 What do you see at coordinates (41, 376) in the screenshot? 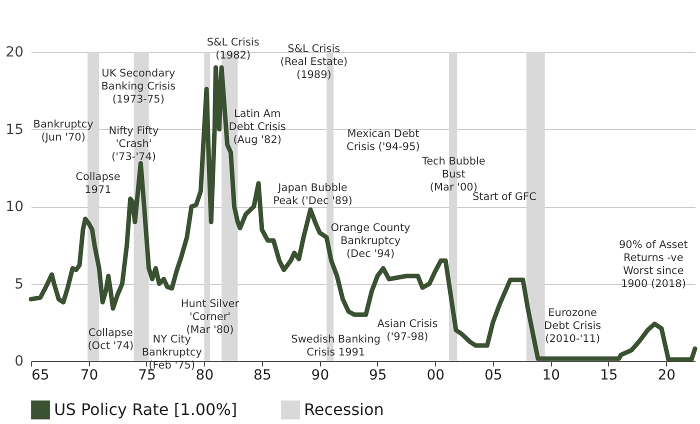
I see `x-tick-label: 65` at bounding box center [41, 376].